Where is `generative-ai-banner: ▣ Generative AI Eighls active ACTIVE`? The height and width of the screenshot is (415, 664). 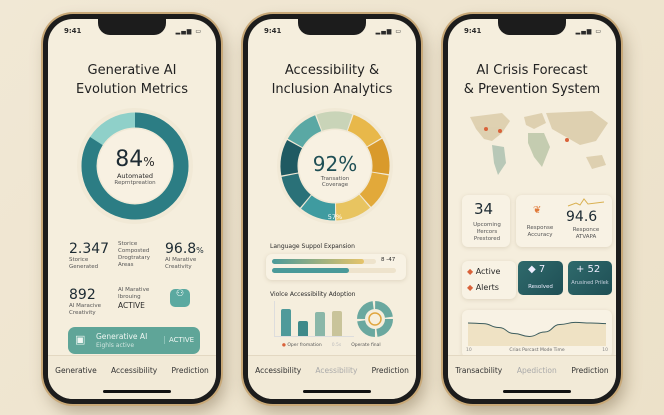
generative-ai-banner: ▣ Generative AI Eighls active ACTIVE is located at coordinates (134, 340).